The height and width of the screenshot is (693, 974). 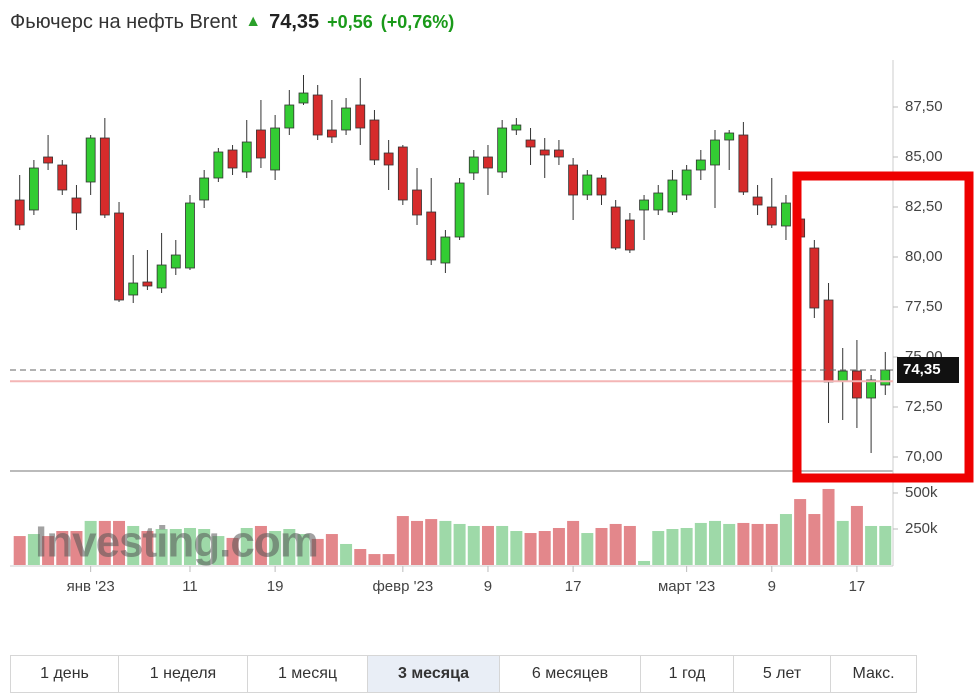 What do you see at coordinates (452, 526) in the screenshot?
I see `volume-layer` at bounding box center [452, 526].